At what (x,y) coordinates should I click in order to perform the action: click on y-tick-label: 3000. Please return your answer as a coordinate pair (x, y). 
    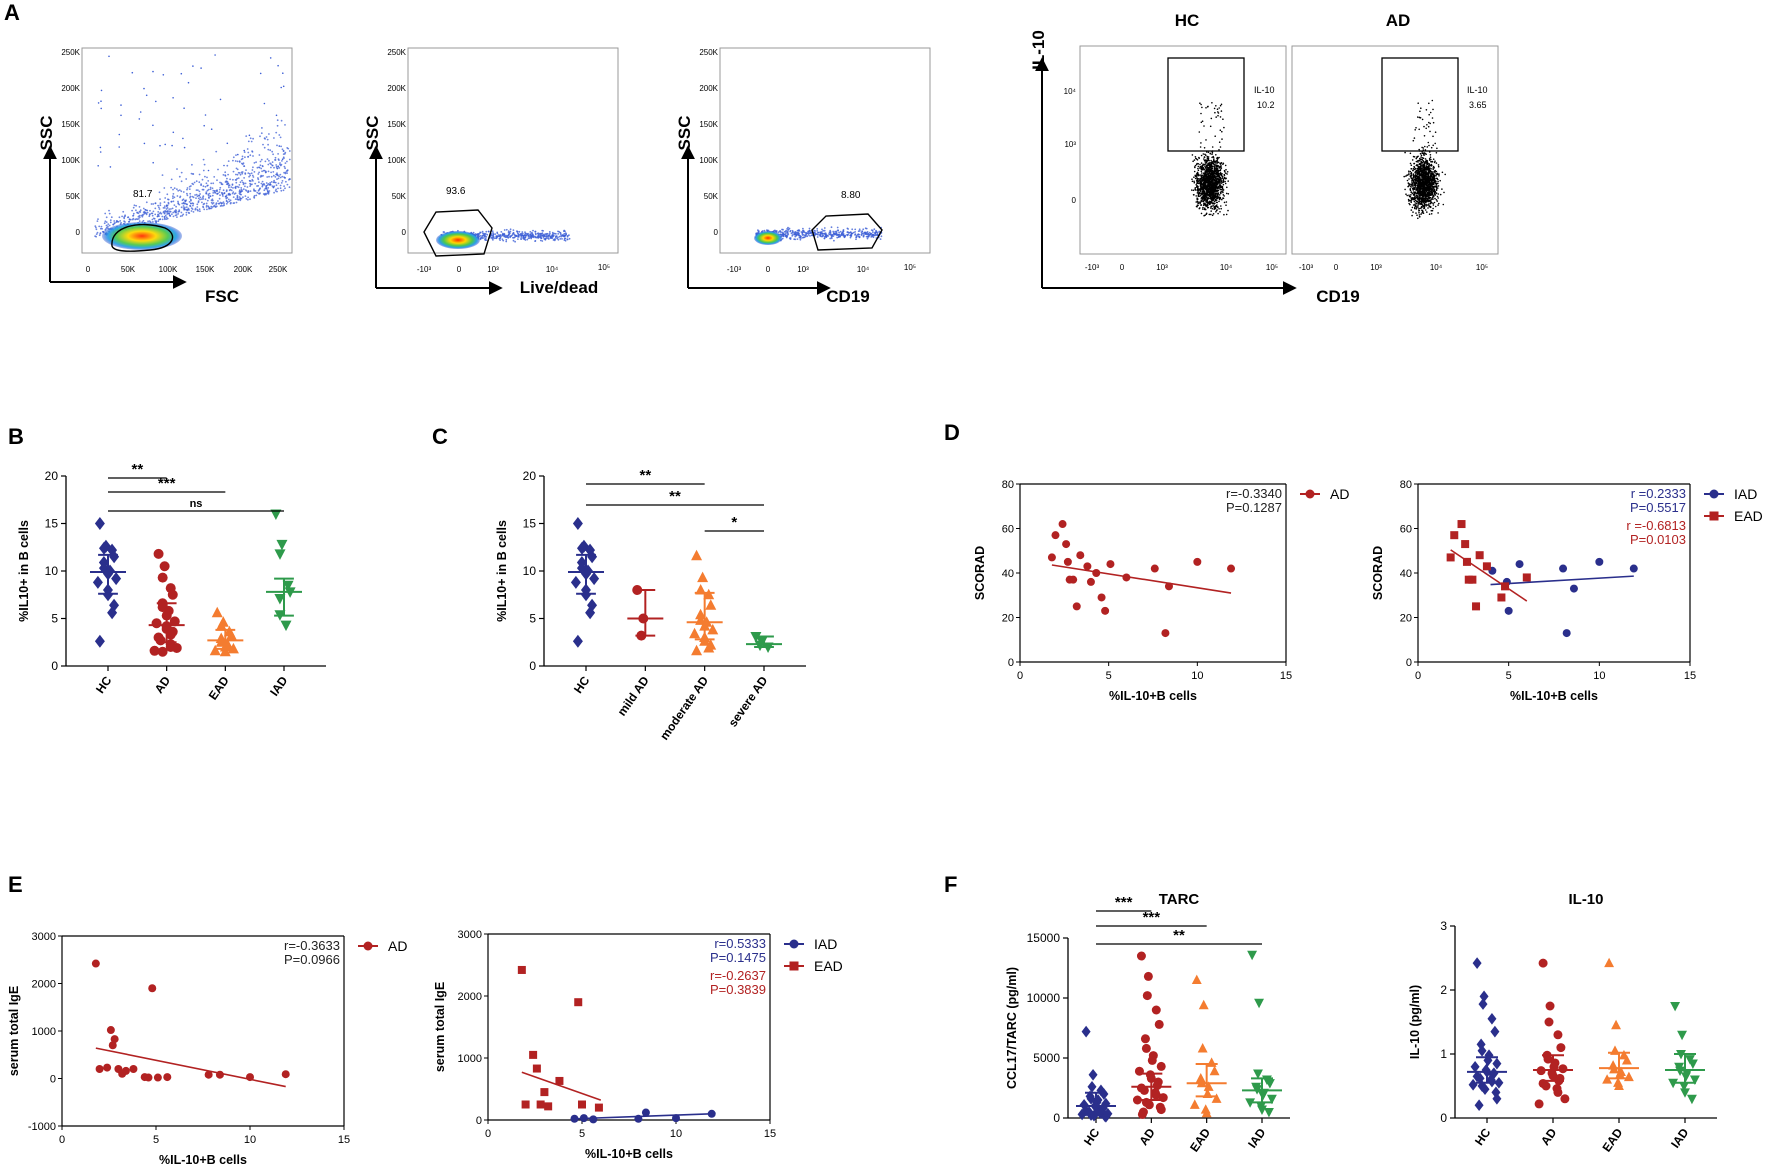
    Looking at the image, I should click on (44, 937).